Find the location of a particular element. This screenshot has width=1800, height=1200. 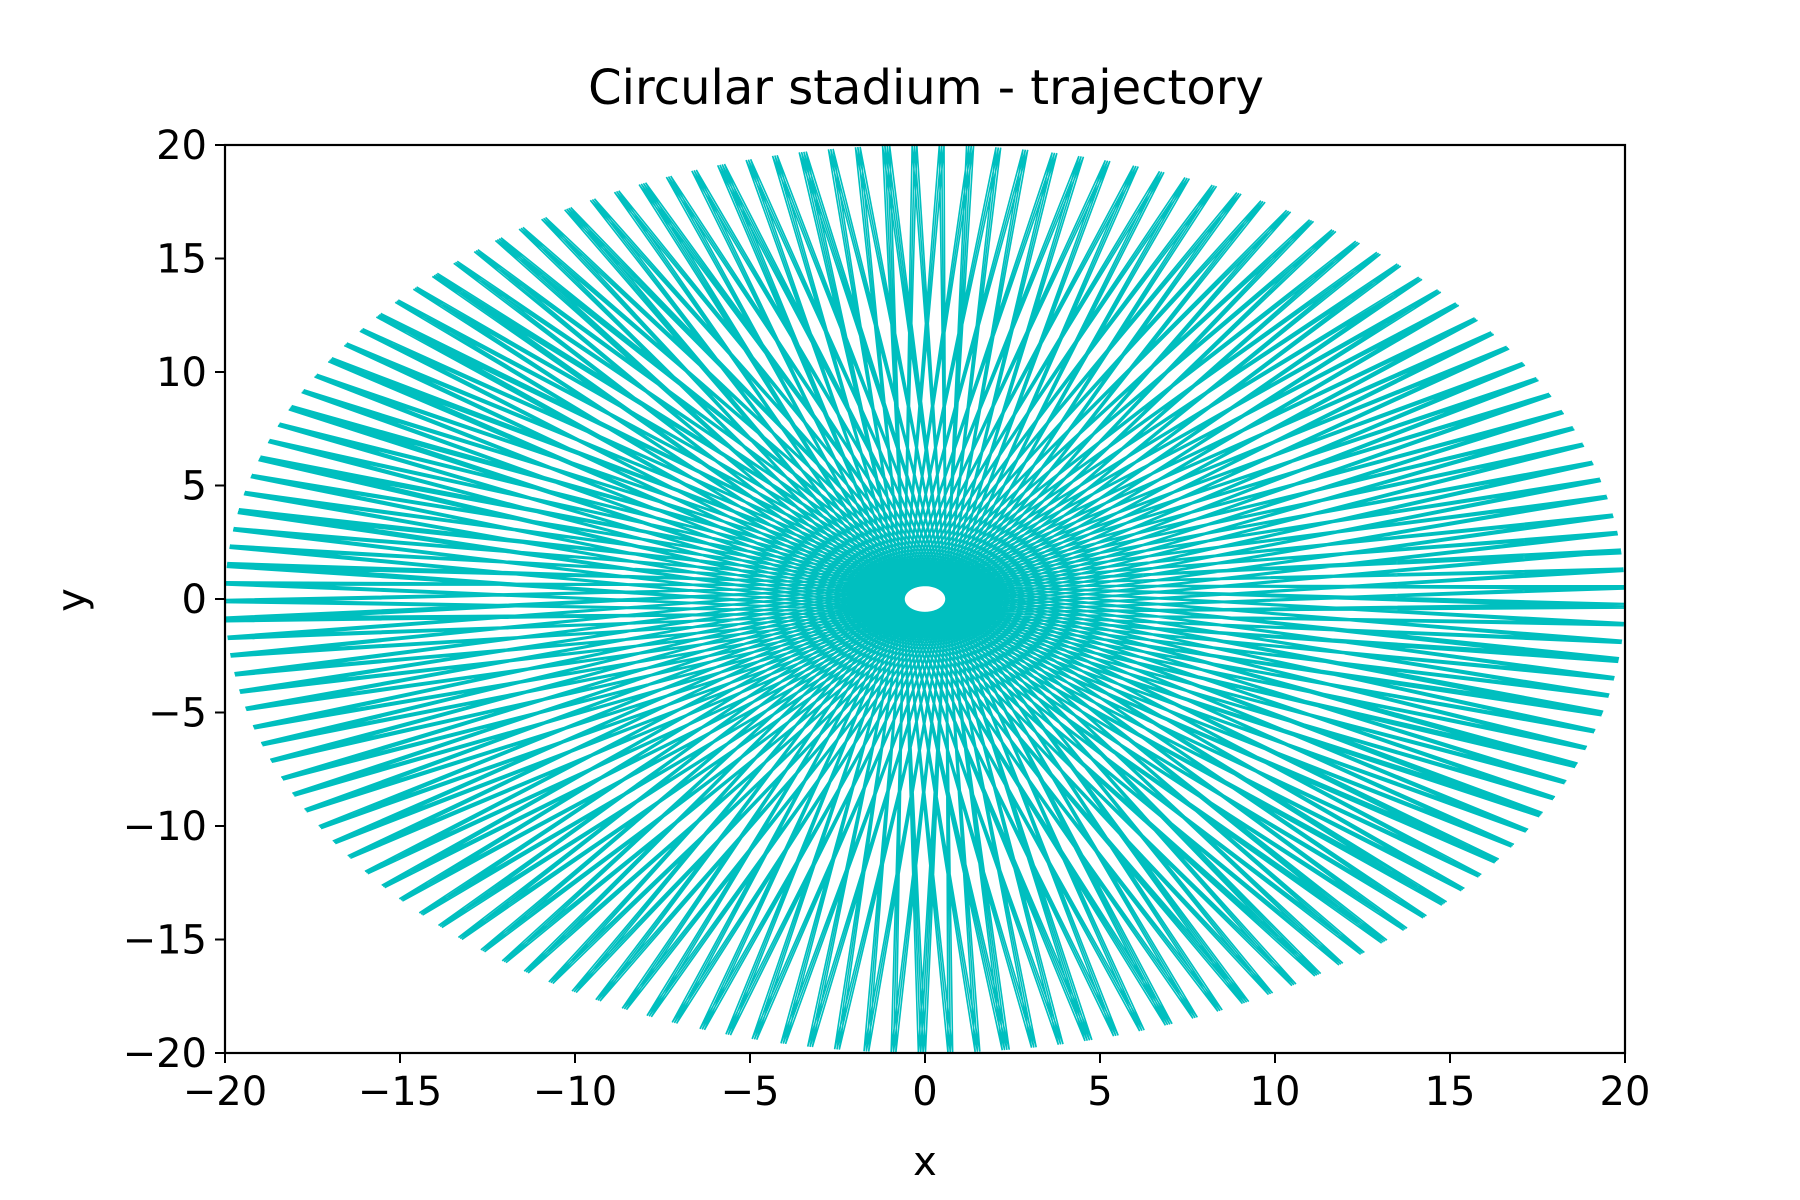

y-tick-label: 0 is located at coordinates (194, 600).